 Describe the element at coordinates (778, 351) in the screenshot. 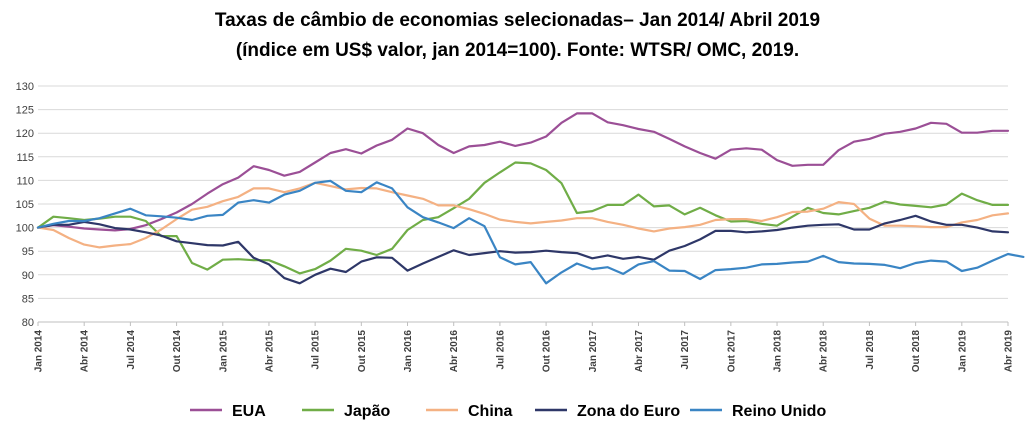

I see `x-tick-label: Jan 2018` at that location.